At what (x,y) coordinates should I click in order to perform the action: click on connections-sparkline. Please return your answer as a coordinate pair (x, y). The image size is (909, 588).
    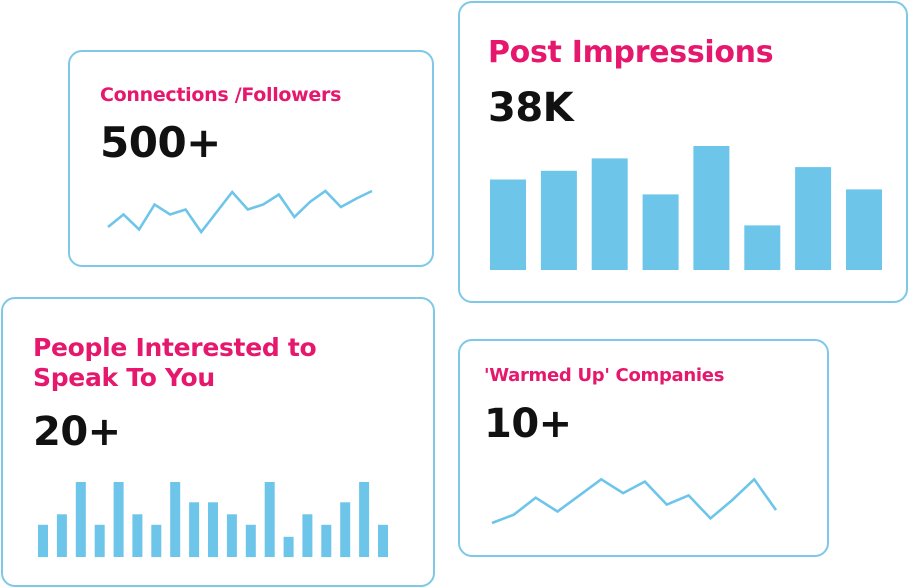
    Looking at the image, I should click on (240, 212).